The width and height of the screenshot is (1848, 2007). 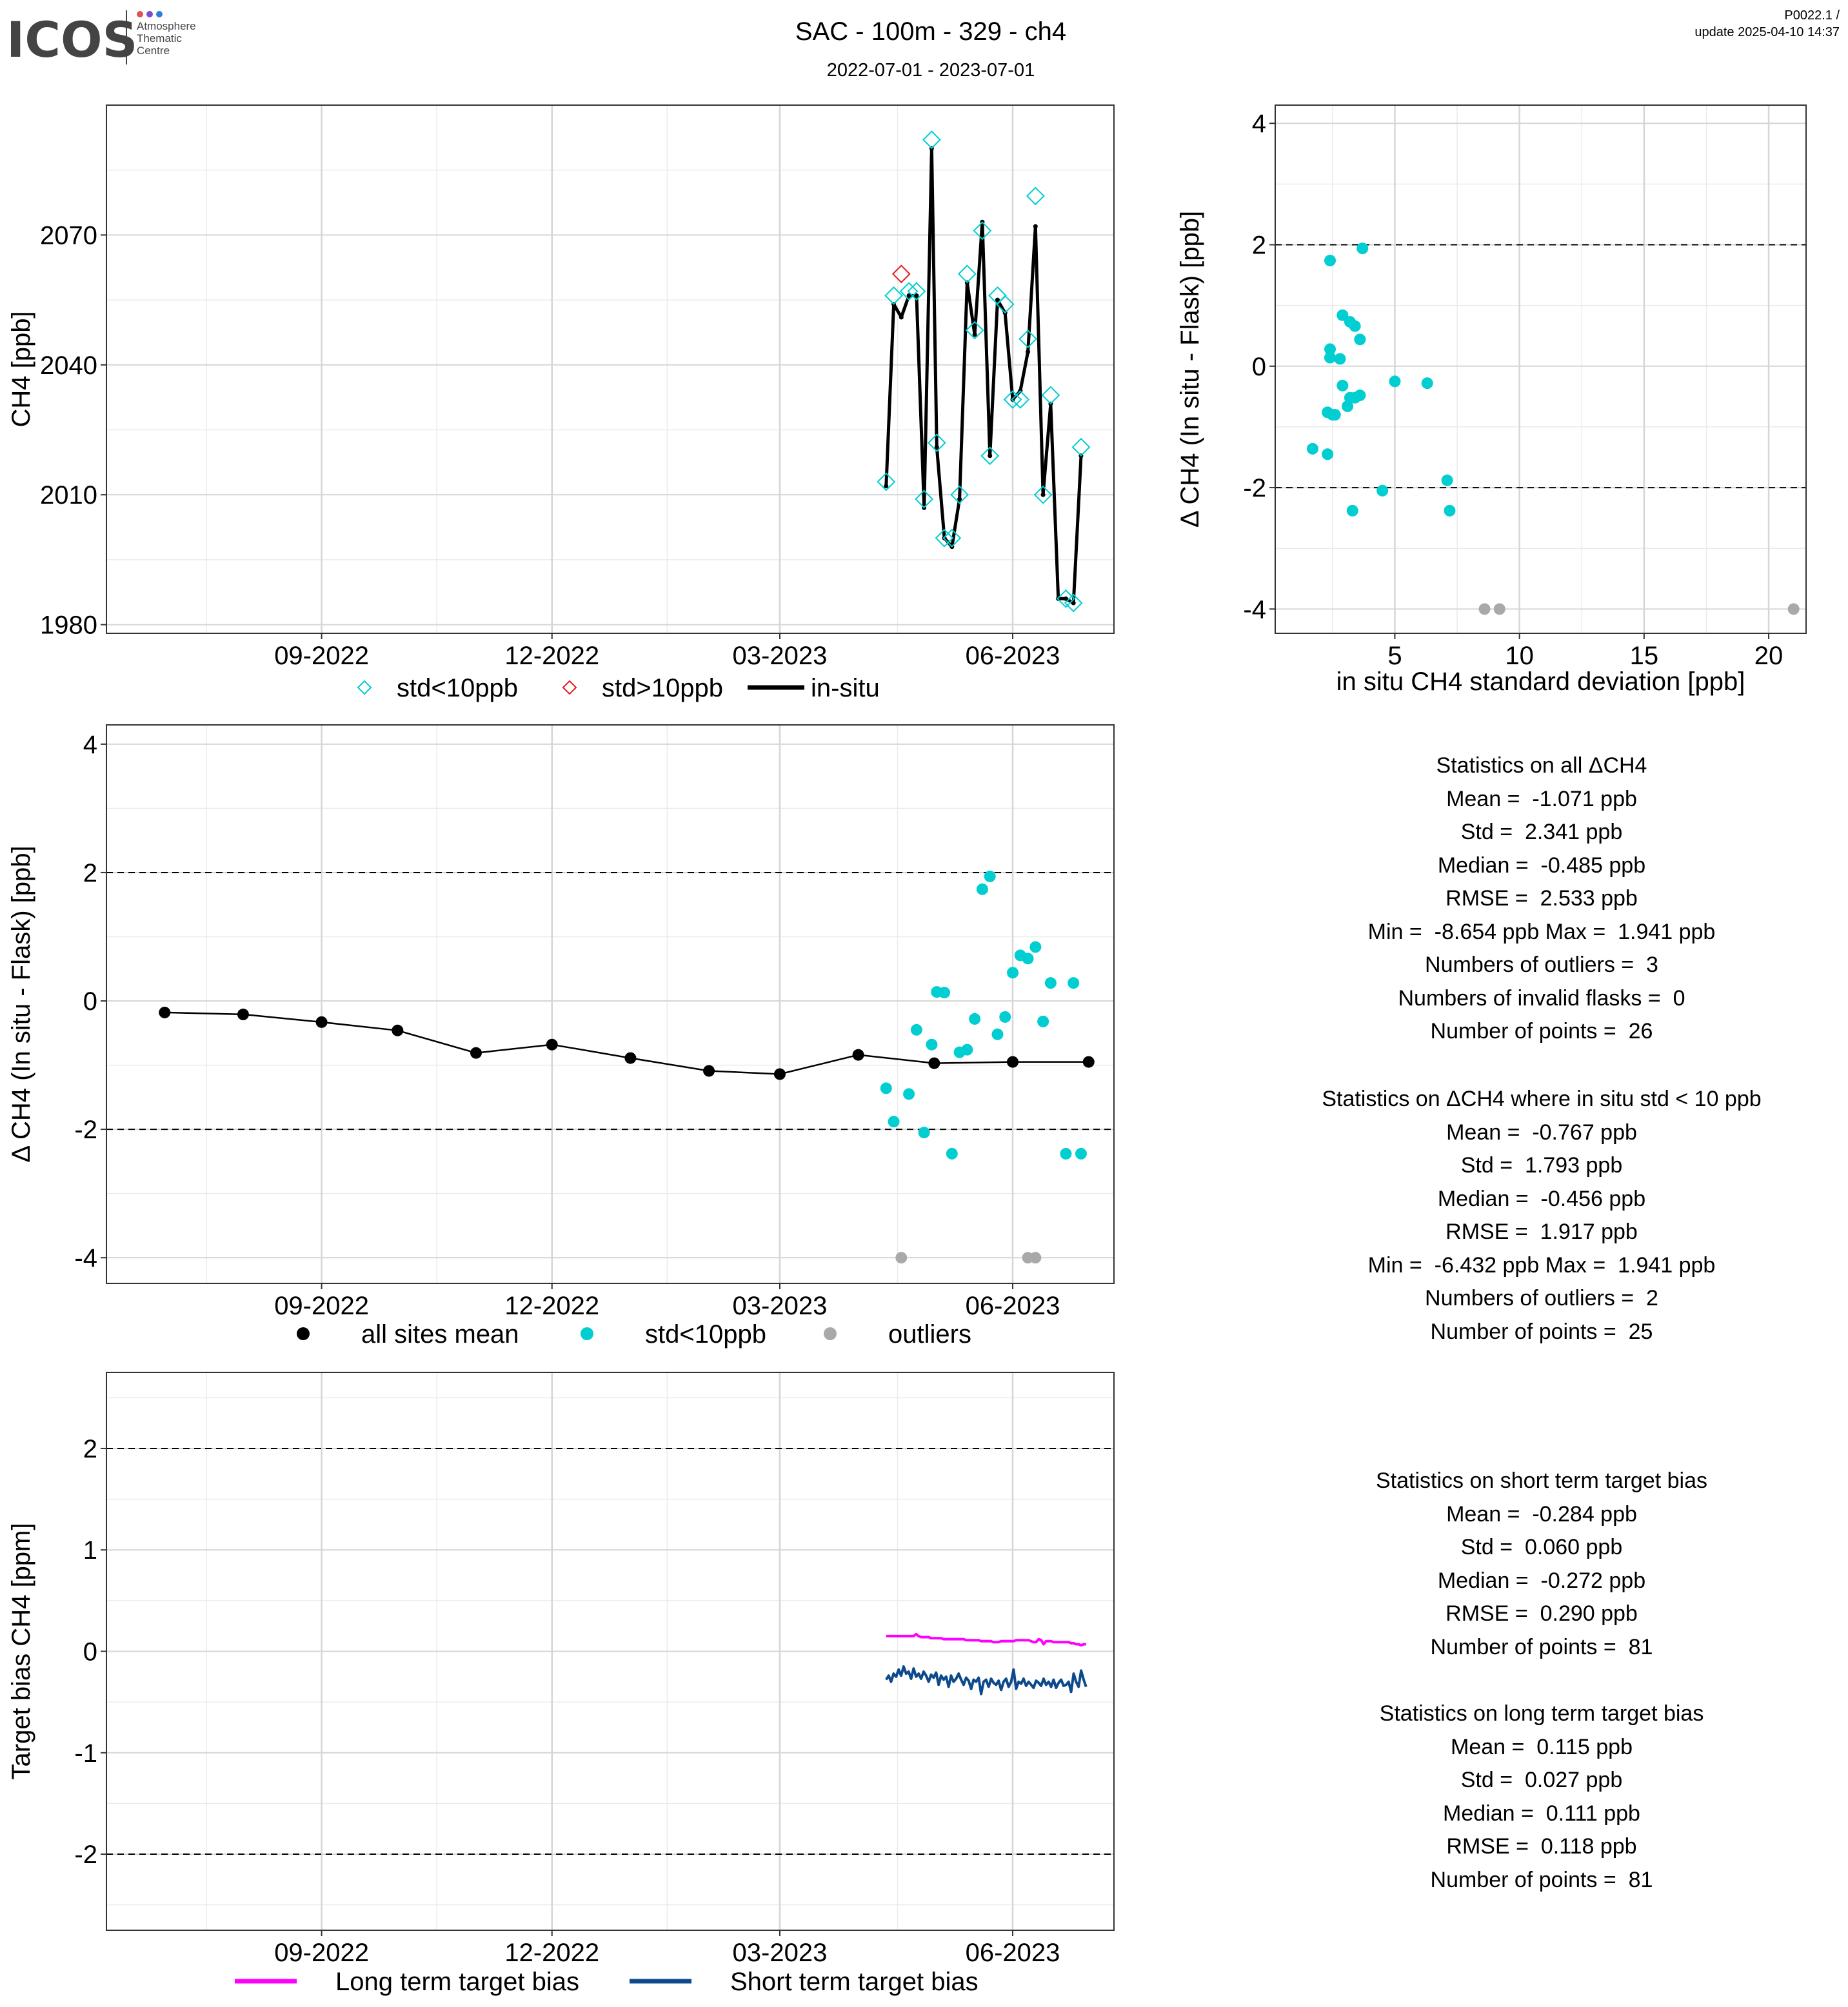 What do you see at coordinates (1542, 1298) in the screenshot?
I see `stats-std10-outliers: Numbers of outliers = 2` at bounding box center [1542, 1298].